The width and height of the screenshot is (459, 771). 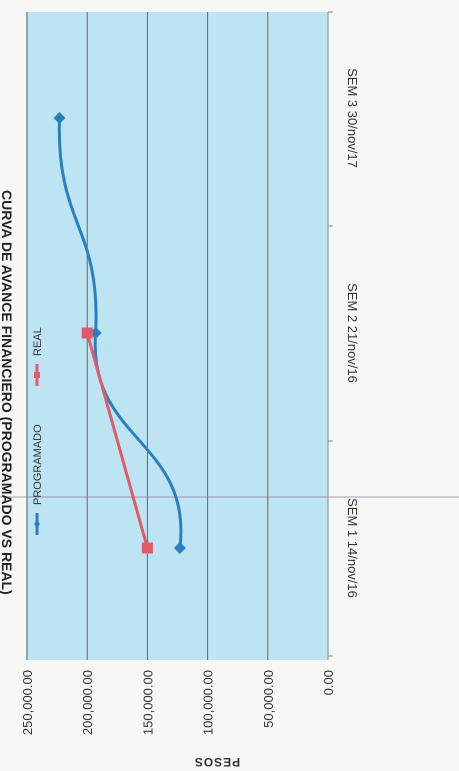 I want to click on y-axis-title: PESOS, so click(x=217, y=762).